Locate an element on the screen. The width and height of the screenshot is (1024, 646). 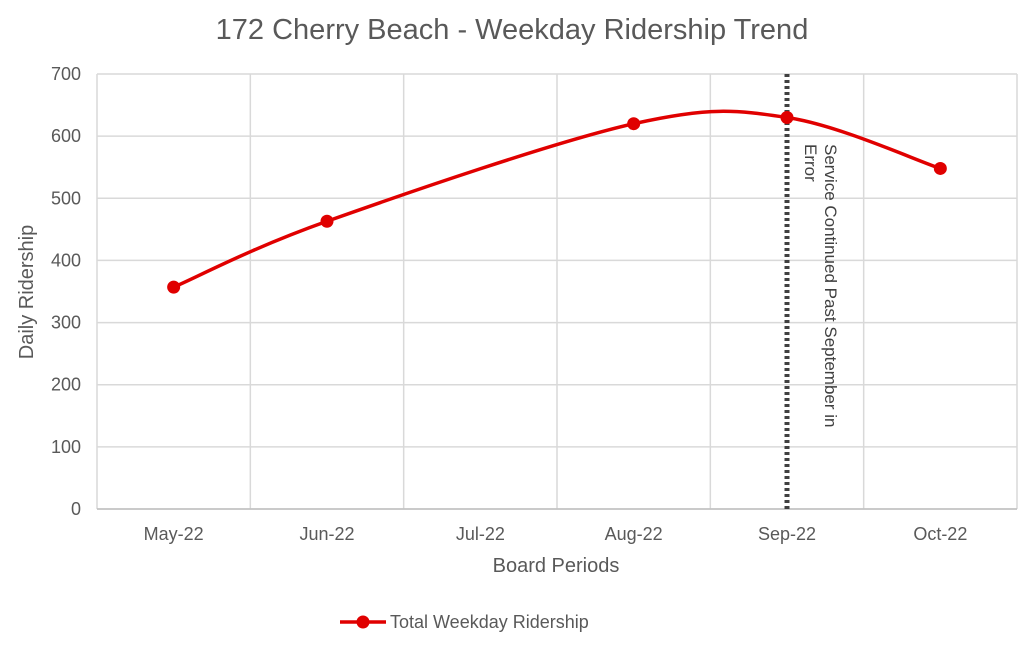
y-tick-label: 100 is located at coordinates (66, 447).